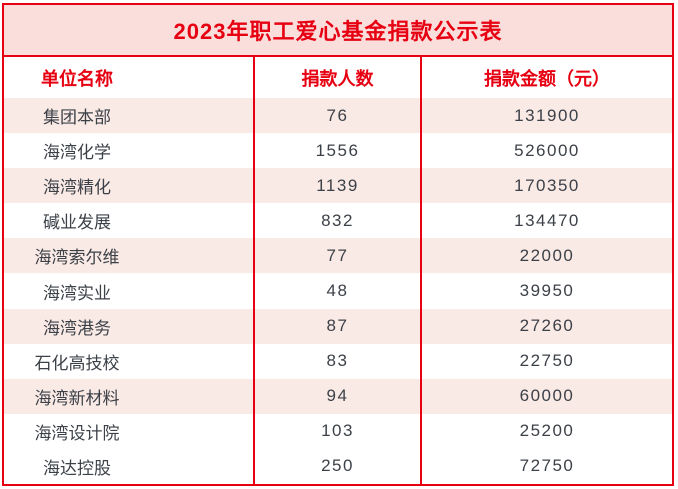  I want to click on donors-cell: 103, so click(337, 431).